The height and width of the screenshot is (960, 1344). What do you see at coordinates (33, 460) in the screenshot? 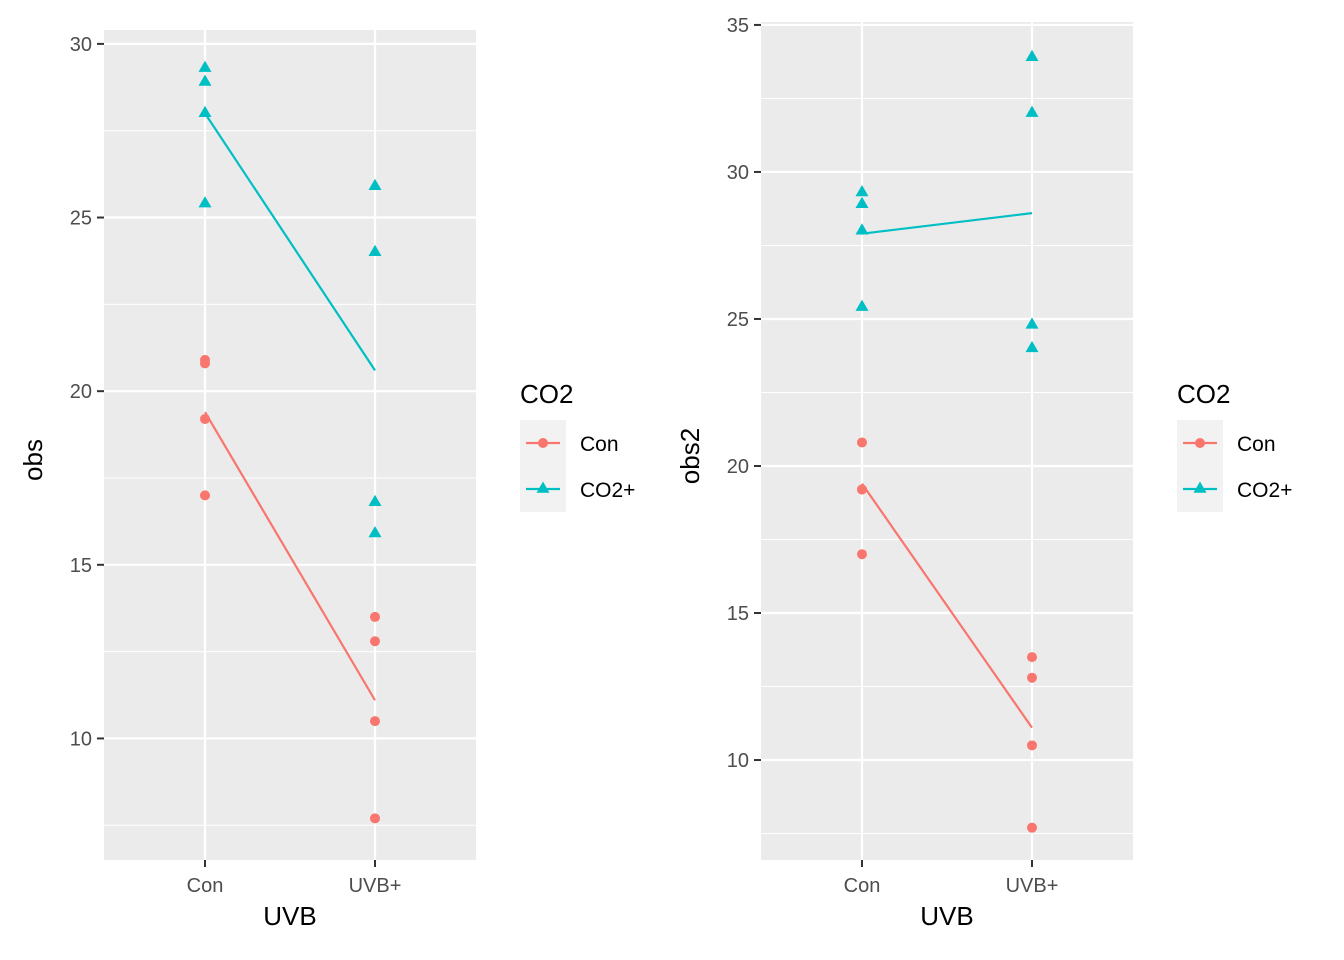
I see `y-axis-title: obs` at bounding box center [33, 460].